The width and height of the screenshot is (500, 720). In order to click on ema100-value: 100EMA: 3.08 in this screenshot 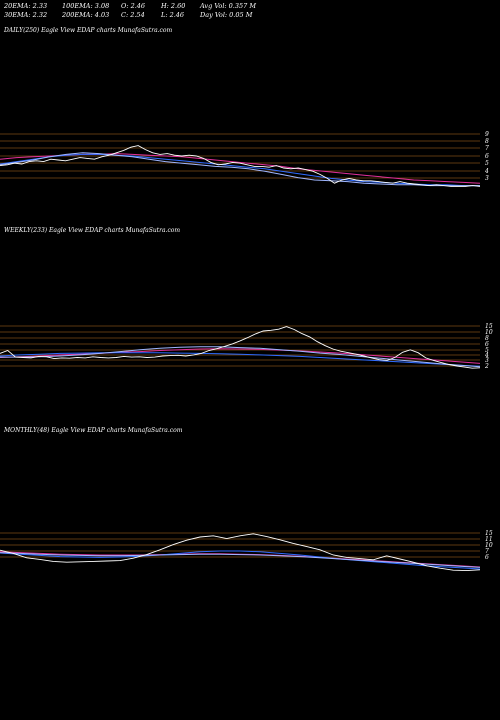, I will do `click(86, 6)`.